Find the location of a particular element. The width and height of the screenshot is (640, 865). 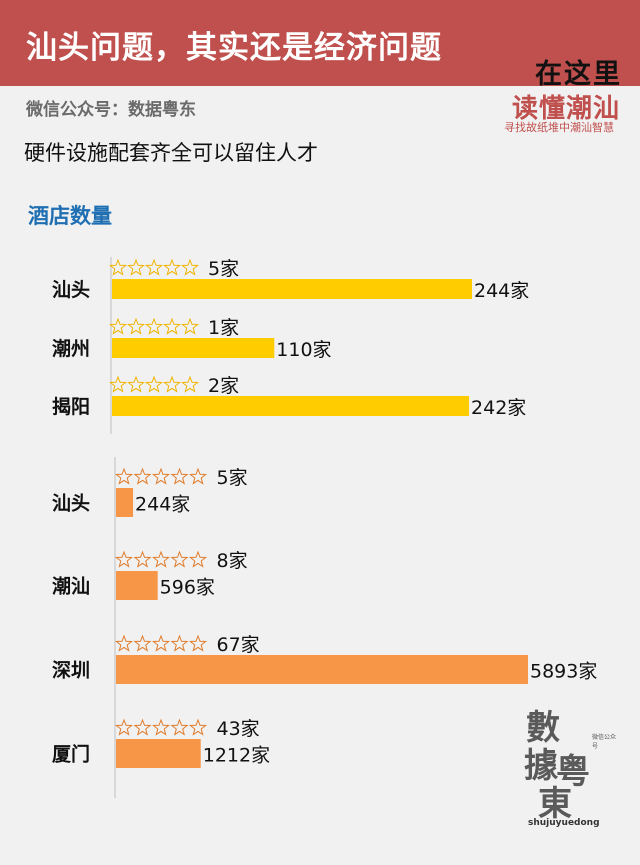

subtitle: 硬件设施配套齐全可以留住人才 is located at coordinates (171, 153).